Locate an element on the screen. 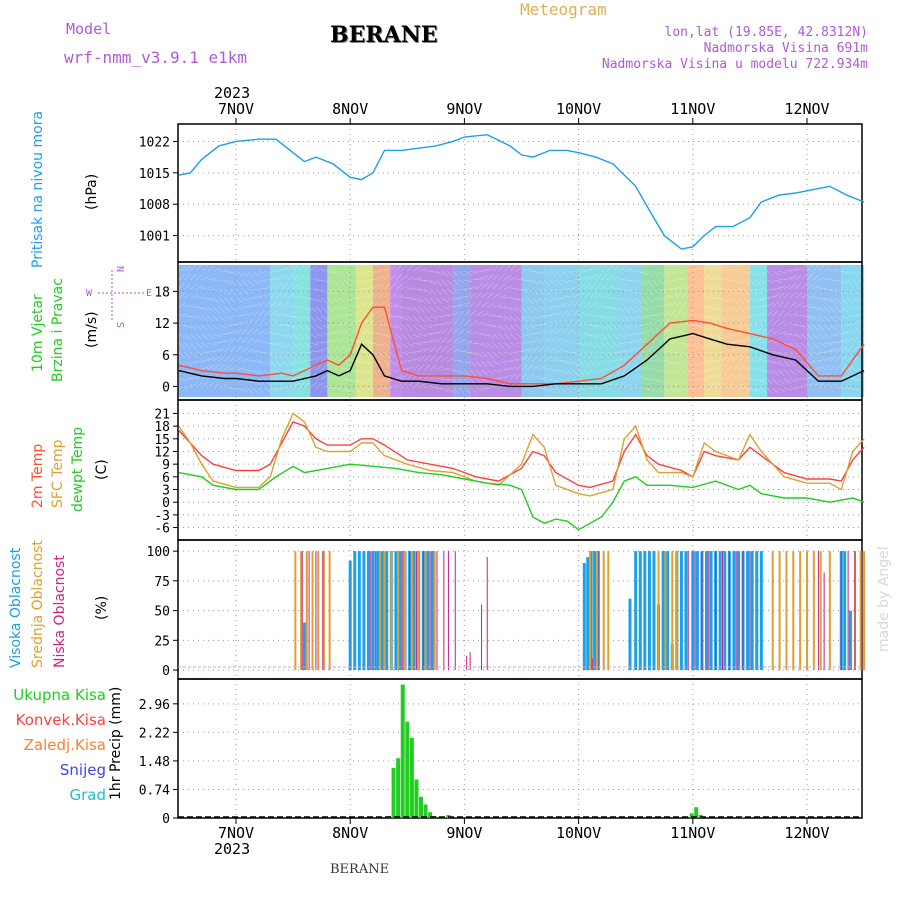 The height and width of the screenshot is (900, 900). station-title: BERANE is located at coordinates (384, 35).